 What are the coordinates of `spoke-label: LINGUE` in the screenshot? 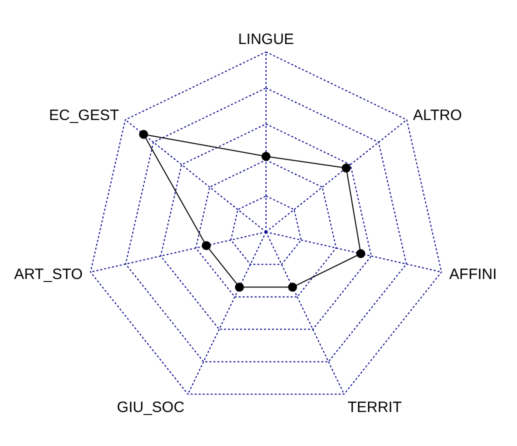 It's located at (266, 39).